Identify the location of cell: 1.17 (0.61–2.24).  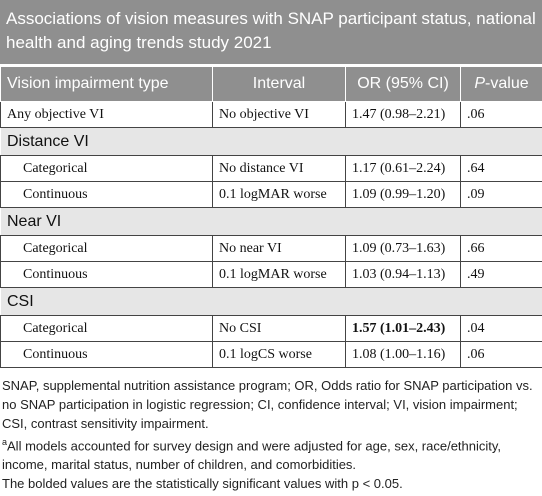
(403, 168).